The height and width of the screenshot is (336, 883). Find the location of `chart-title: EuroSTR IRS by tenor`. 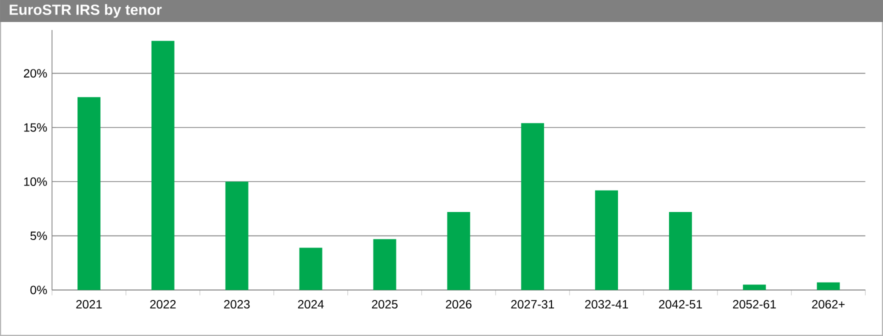

chart-title: EuroSTR IRS by tenor is located at coordinates (86, 11).